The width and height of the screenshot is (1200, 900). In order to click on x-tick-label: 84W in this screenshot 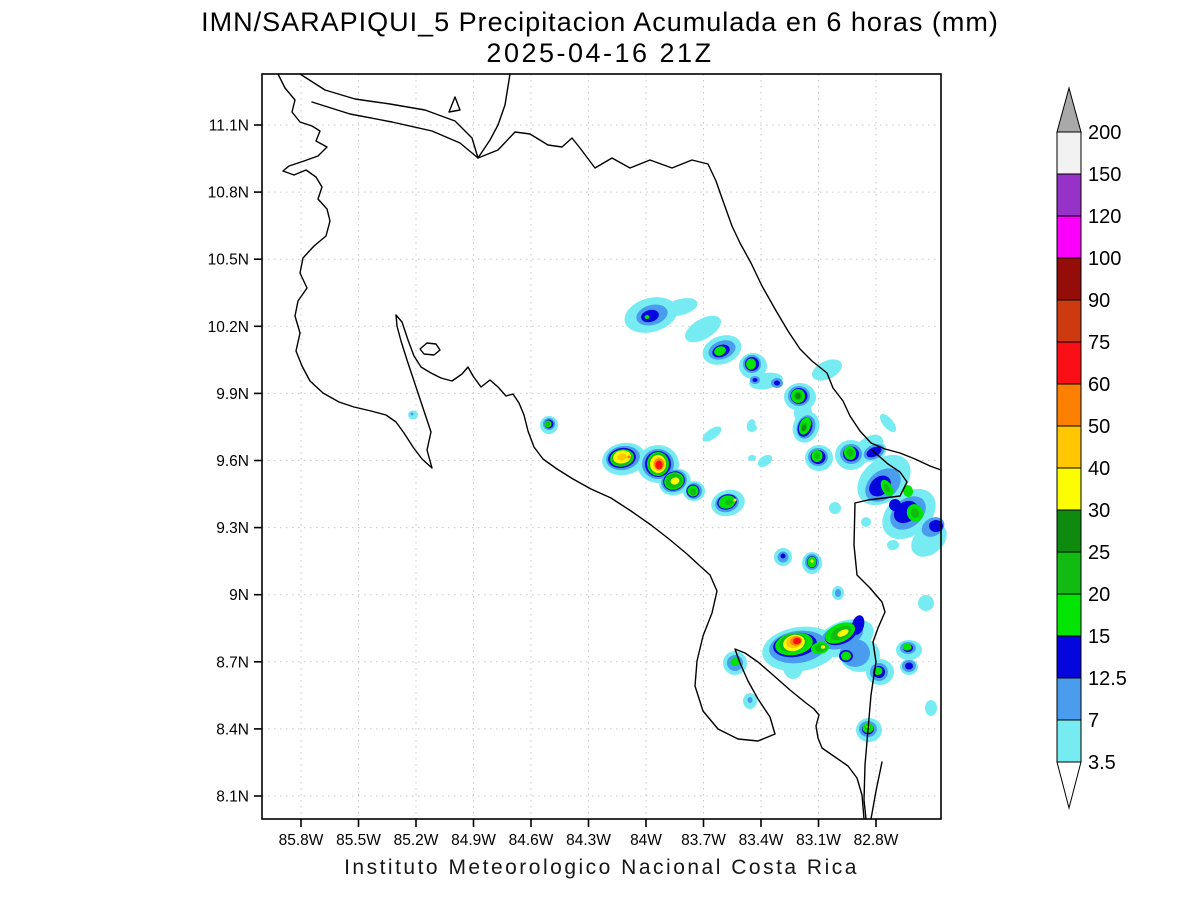, I will do `click(646, 840)`.